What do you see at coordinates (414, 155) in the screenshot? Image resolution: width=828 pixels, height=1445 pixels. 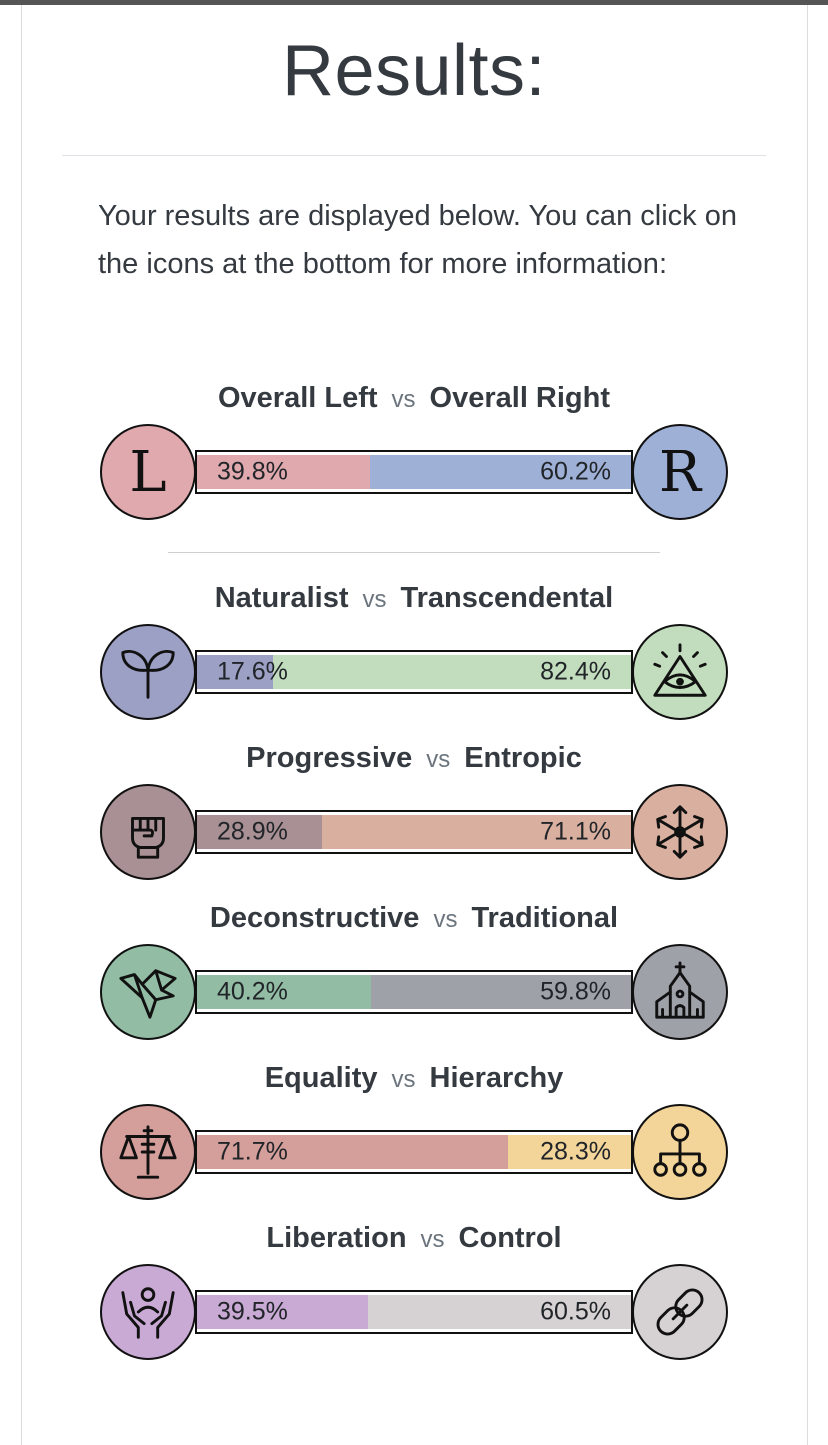 I see `title-divider` at bounding box center [414, 155].